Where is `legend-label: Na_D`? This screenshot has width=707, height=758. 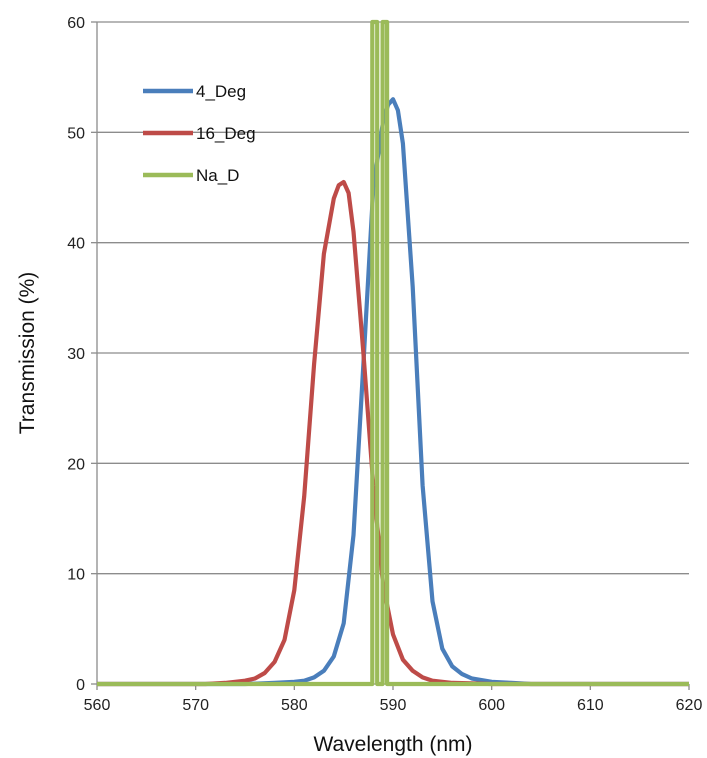 legend-label: Na_D is located at coordinates (217, 175).